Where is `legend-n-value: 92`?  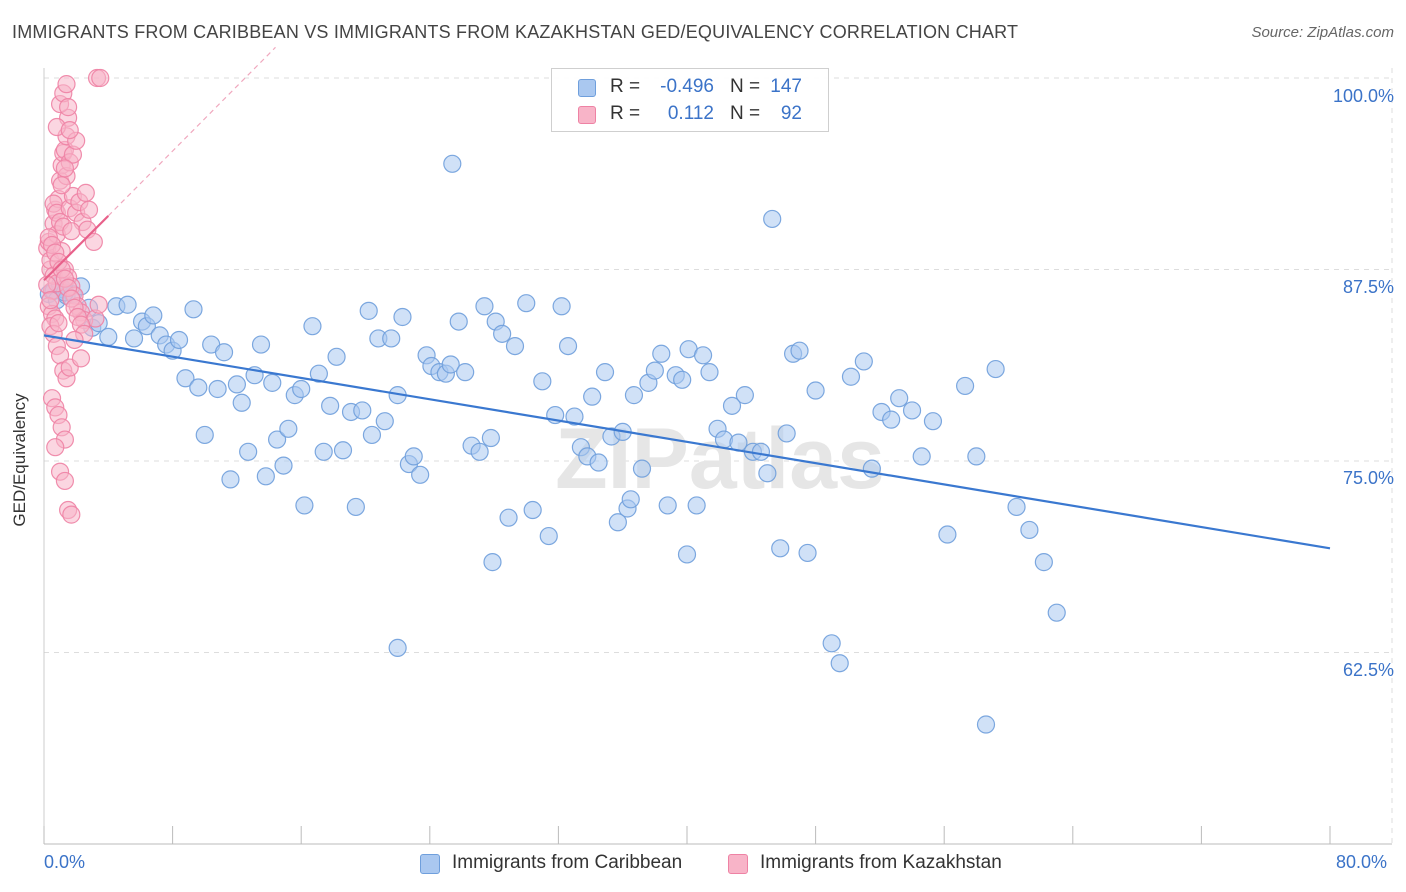
legend-n-value: 92 is located at coordinates (791, 113).